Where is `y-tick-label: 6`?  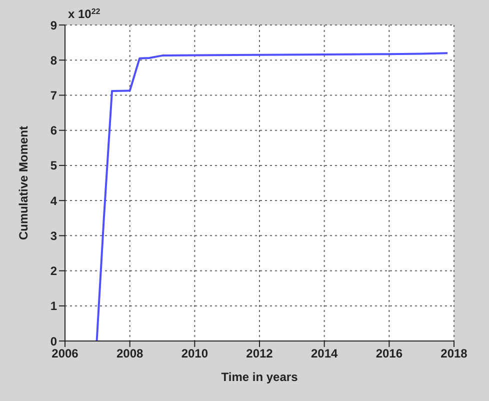
y-tick-label: 6 is located at coordinates (54, 131).